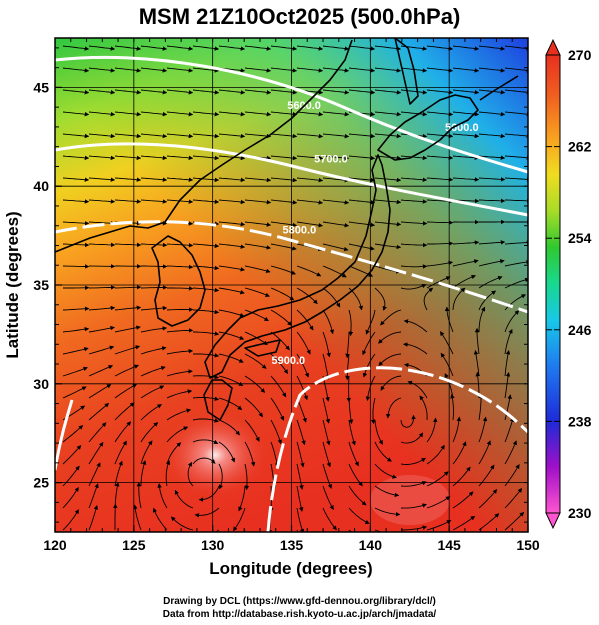 The width and height of the screenshot is (599, 625). What do you see at coordinates (41, 483) in the screenshot?
I see `y-tick-label: 25` at bounding box center [41, 483].